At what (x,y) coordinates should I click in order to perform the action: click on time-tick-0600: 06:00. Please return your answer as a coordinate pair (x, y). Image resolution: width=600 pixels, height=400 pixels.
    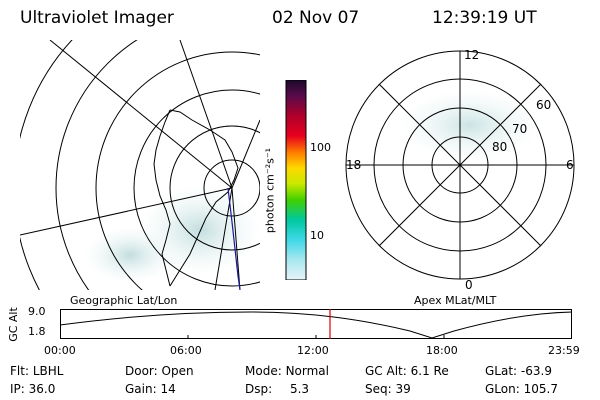
    Looking at the image, I should click on (186, 350).